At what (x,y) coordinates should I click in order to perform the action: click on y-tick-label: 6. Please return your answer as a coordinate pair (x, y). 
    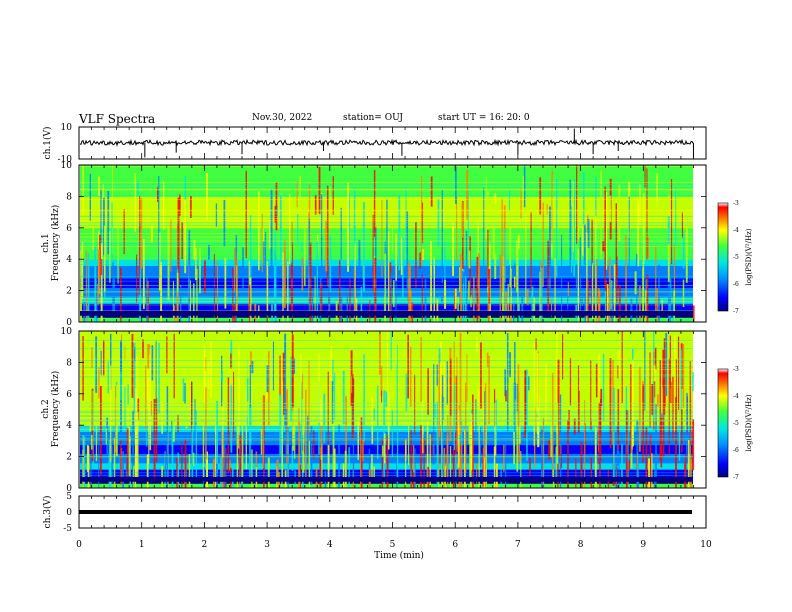
    Looking at the image, I should click on (69, 229).